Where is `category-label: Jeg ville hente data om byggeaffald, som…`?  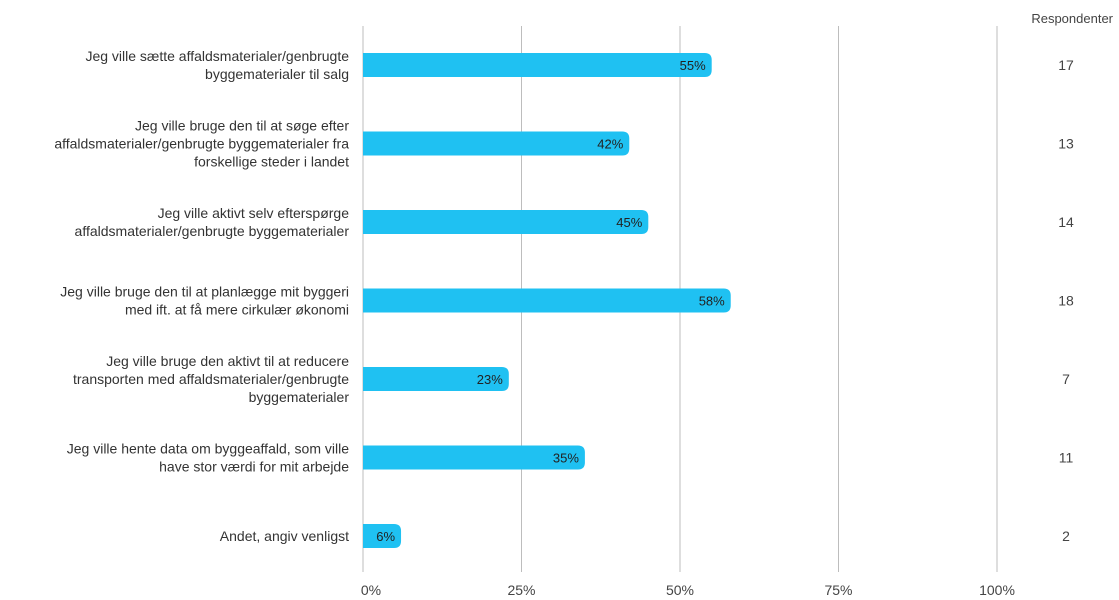
category-label: Jeg ville hente data om byggeaffald, som… is located at coordinates (208, 458).